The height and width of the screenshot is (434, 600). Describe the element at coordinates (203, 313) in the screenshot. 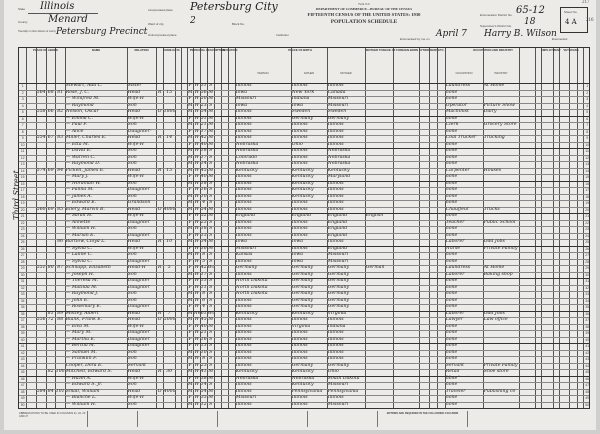

I see `cell-age: 61` at that location.